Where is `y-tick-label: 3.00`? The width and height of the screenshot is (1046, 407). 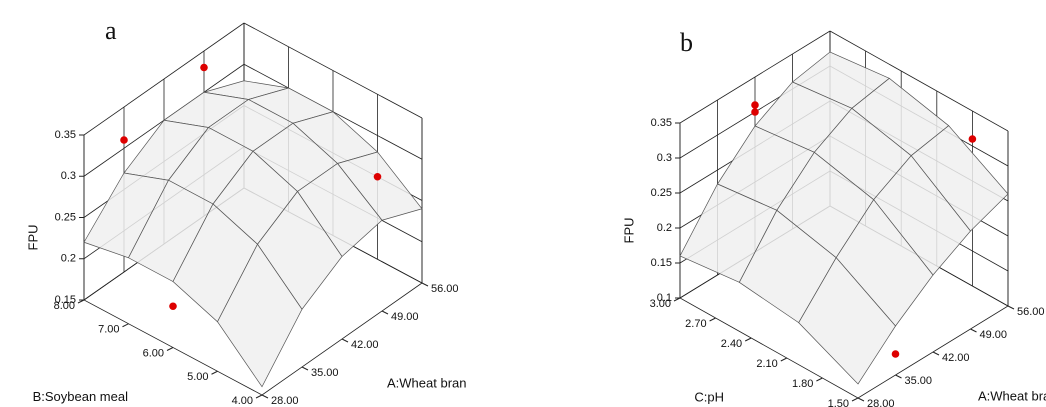
y-tick-label: 3.00 is located at coordinates (660, 304).